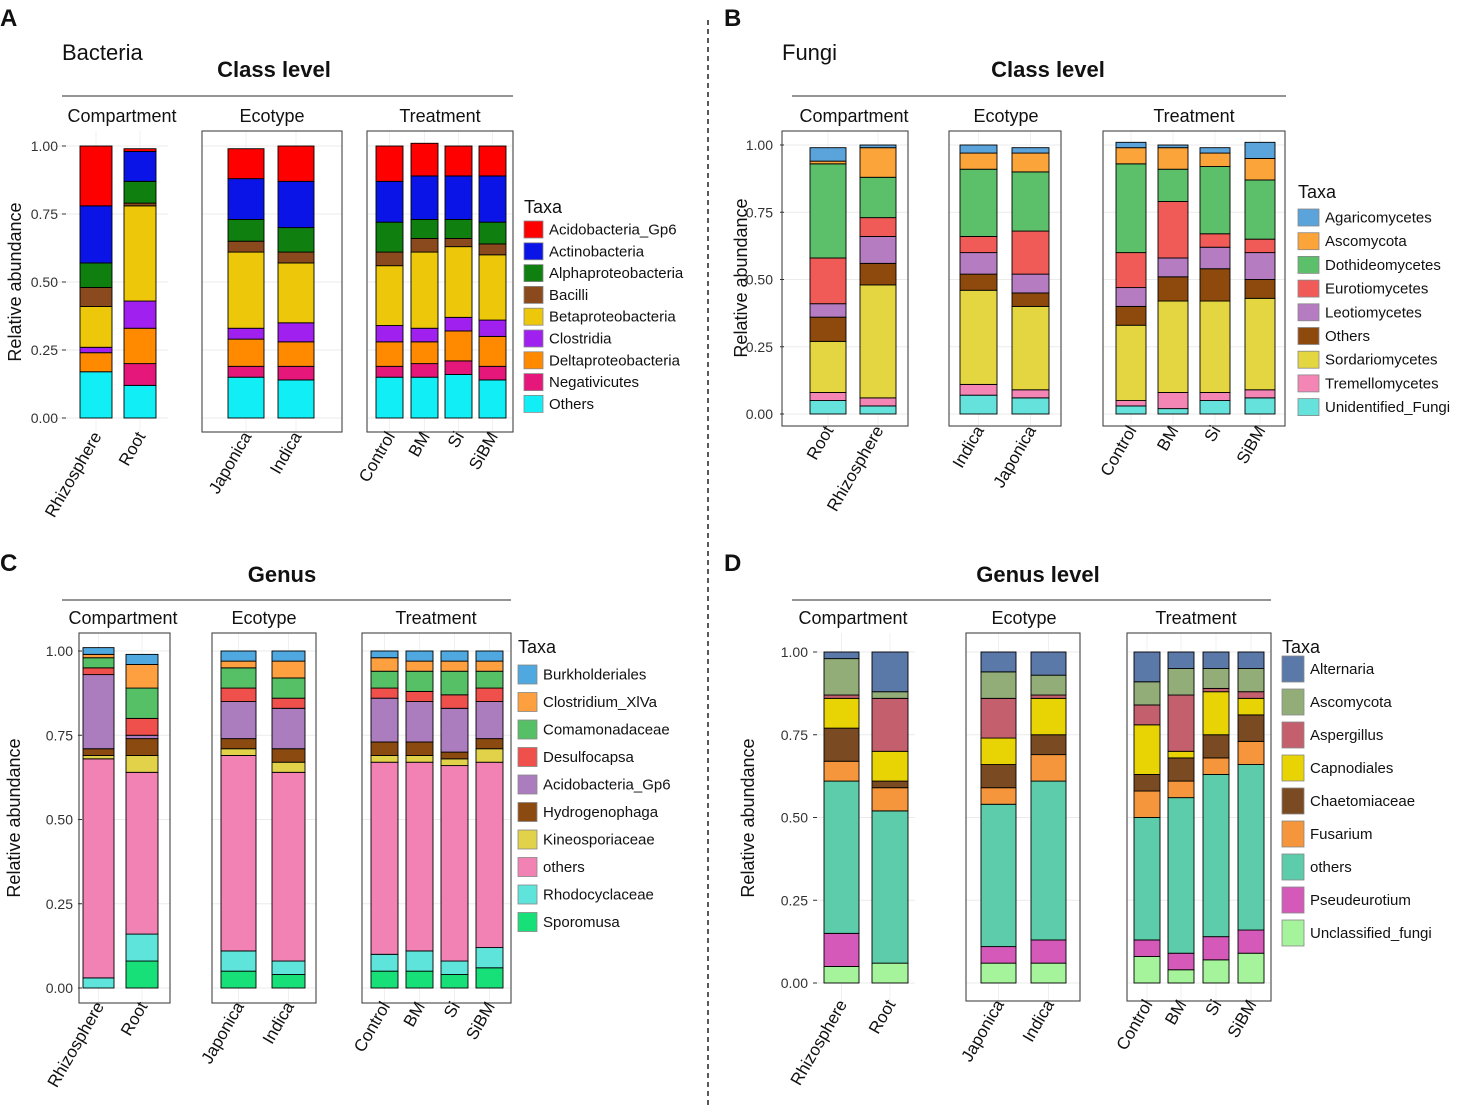 This screenshot has height=1112, width=1476. I want to click on legend-label: Unclassified_fungi, so click(1371, 933).